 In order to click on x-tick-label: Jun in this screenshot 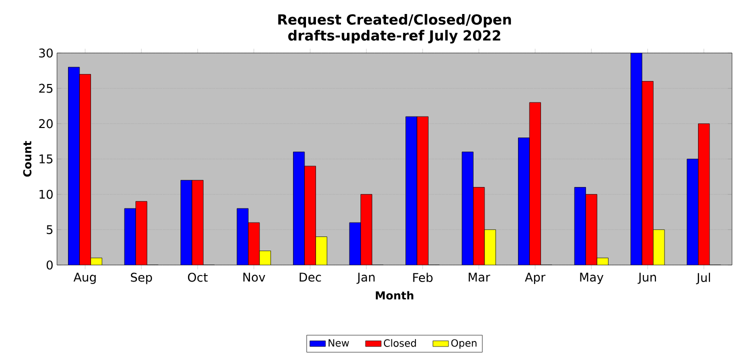, I will do `click(647, 278)`.